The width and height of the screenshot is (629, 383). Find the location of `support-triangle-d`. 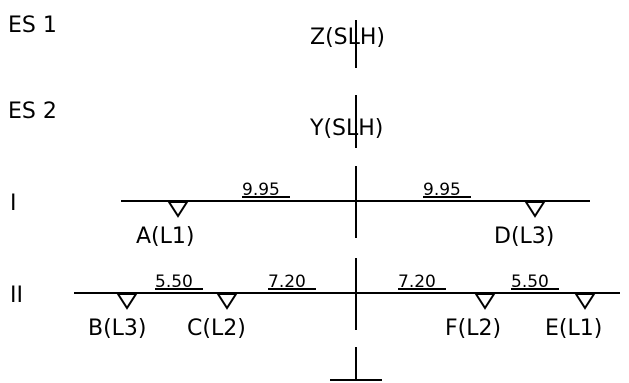

support-triangle-d is located at coordinates (535, 209).